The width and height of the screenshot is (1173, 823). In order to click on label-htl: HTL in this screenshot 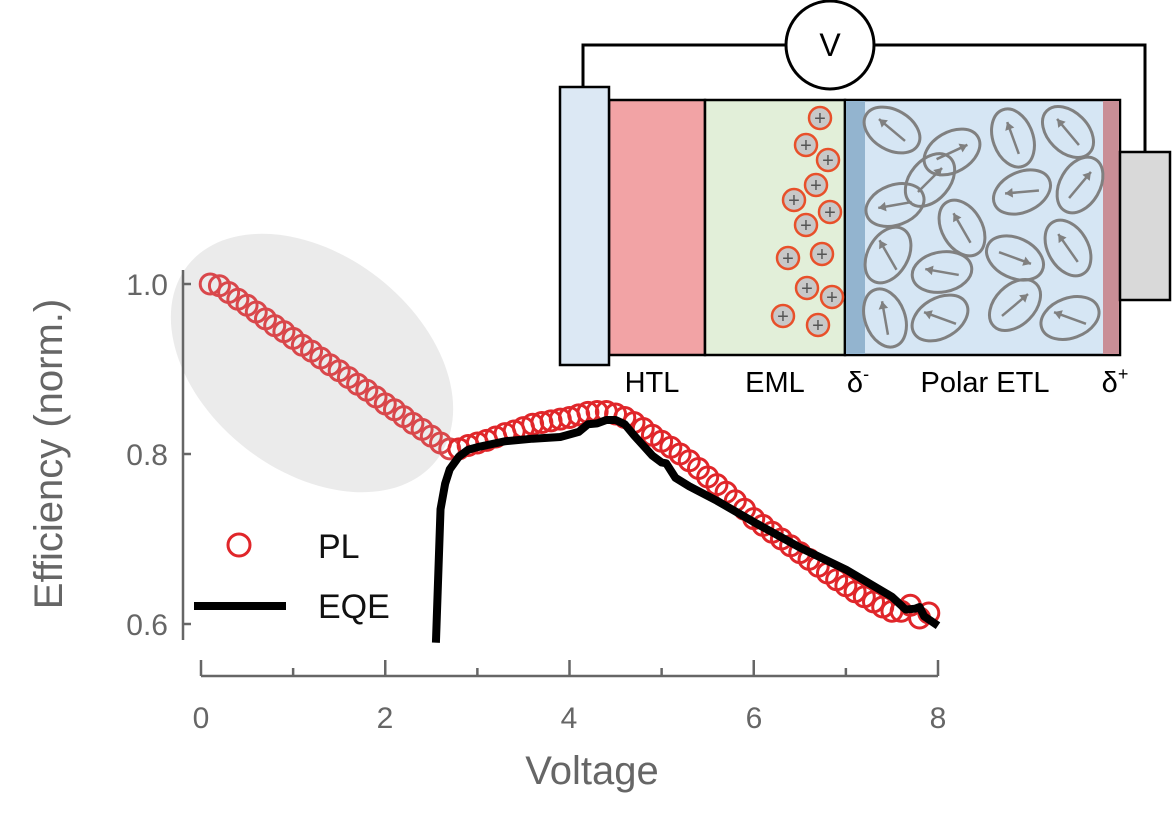, I will do `click(652, 383)`.